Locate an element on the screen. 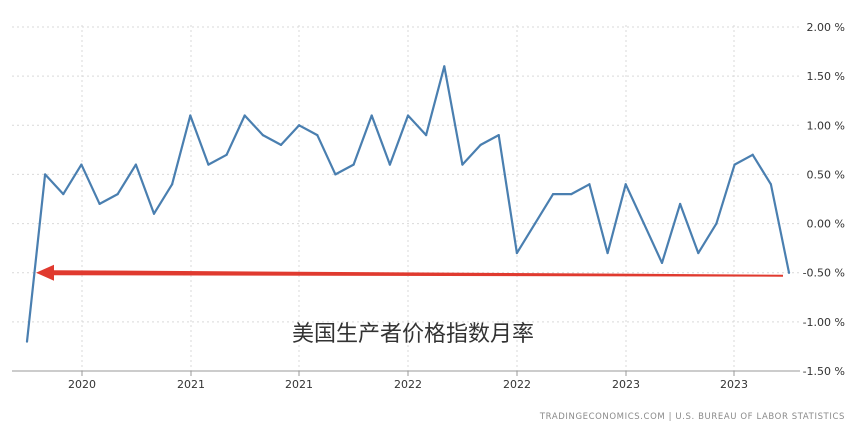 The height and width of the screenshot is (434, 861). annotation is located at coordinates (409, 272).